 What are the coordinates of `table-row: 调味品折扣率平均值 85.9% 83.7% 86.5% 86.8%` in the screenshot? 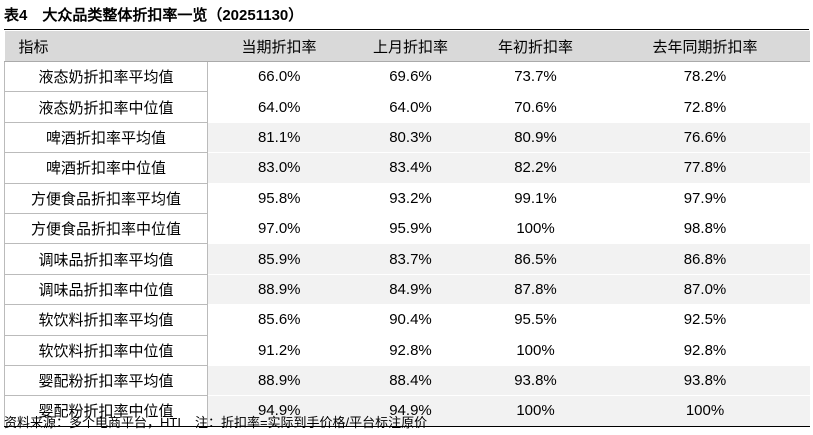 It's located at (407, 259).